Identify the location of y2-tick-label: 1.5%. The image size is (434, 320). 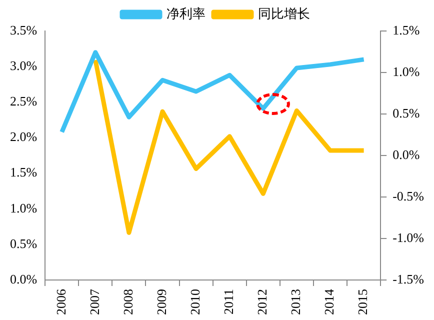
(406, 30).